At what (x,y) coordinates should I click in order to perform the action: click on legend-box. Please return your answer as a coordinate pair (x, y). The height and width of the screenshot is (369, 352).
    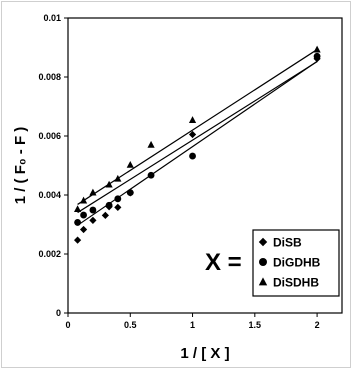
    Looking at the image, I should click on (296, 263).